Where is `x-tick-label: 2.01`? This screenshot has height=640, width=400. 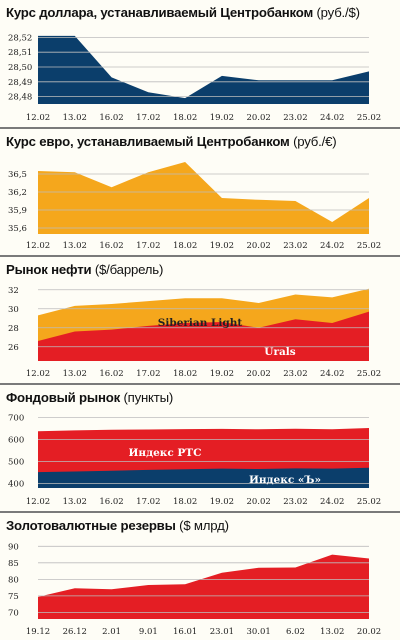 x-tick-label: 2.01 is located at coordinates (111, 632).